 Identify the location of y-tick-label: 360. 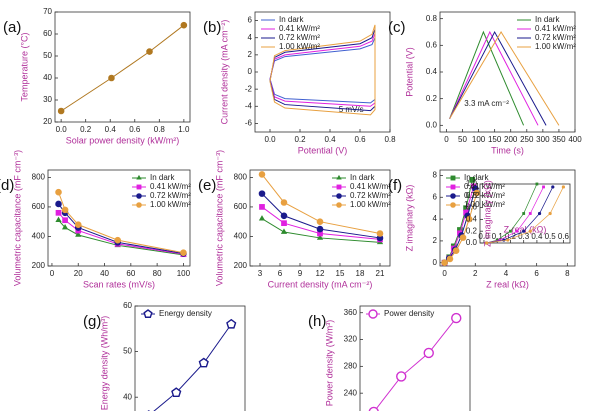
(351, 312).